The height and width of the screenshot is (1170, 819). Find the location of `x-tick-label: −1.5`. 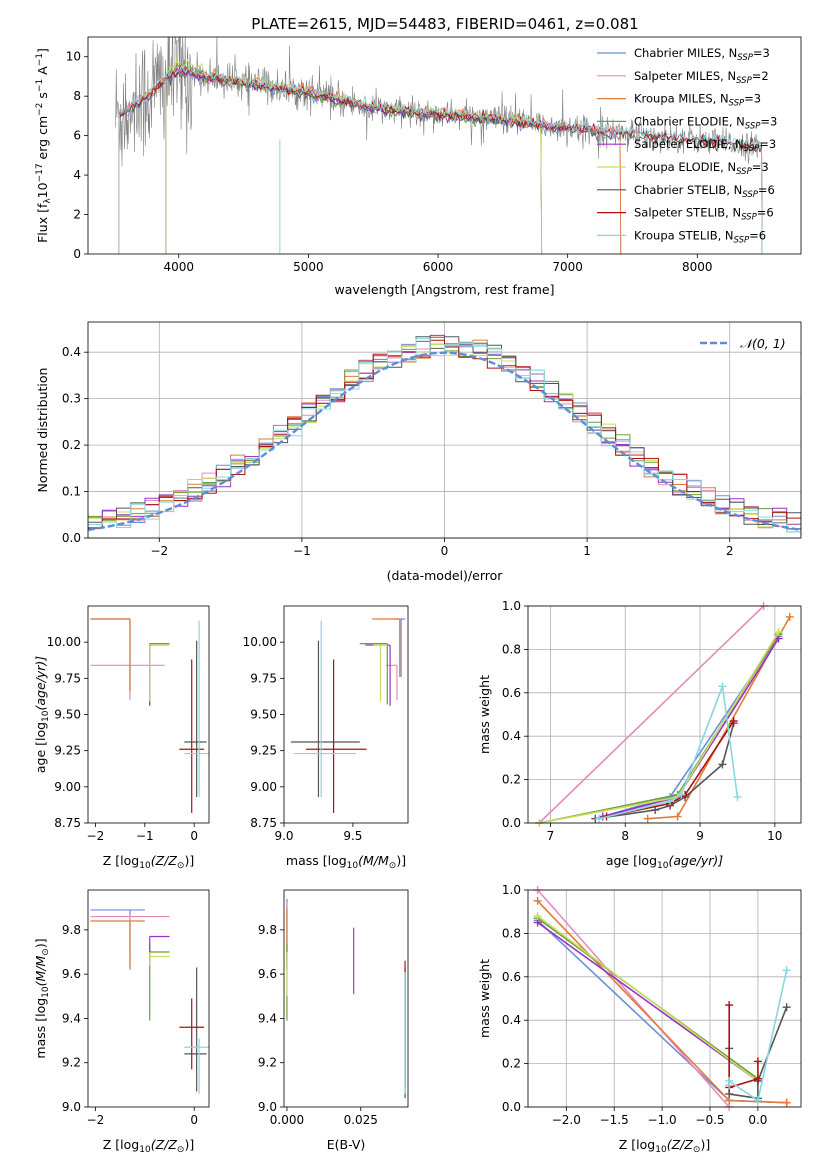

x-tick-label: −1.5 is located at coordinates (614, 1120).